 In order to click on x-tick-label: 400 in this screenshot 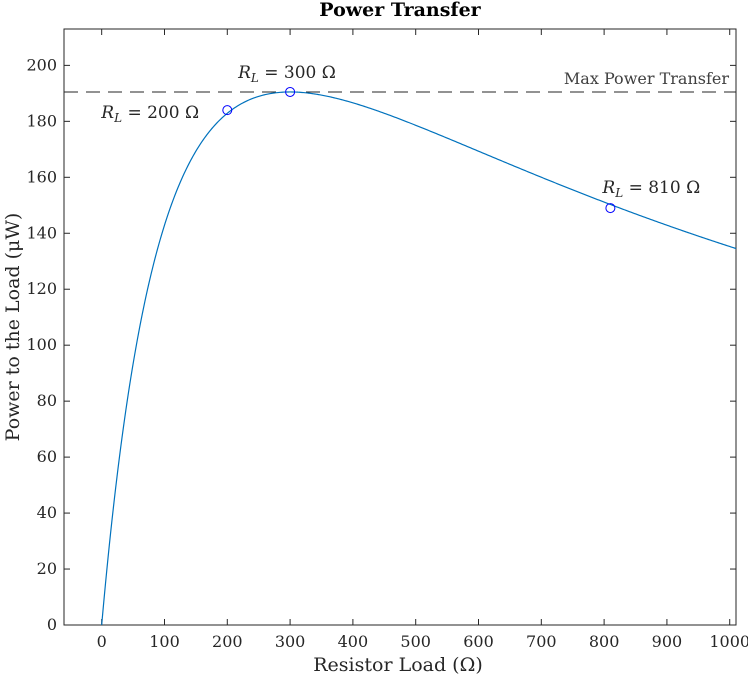, I will do `click(353, 641)`.